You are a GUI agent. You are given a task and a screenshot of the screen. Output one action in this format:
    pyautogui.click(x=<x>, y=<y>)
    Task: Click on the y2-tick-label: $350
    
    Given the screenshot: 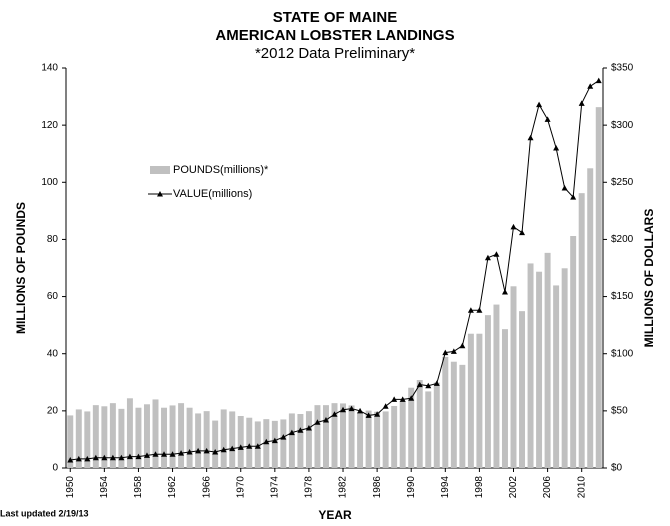 What is the action you would take?
    pyautogui.click(x=622, y=68)
    